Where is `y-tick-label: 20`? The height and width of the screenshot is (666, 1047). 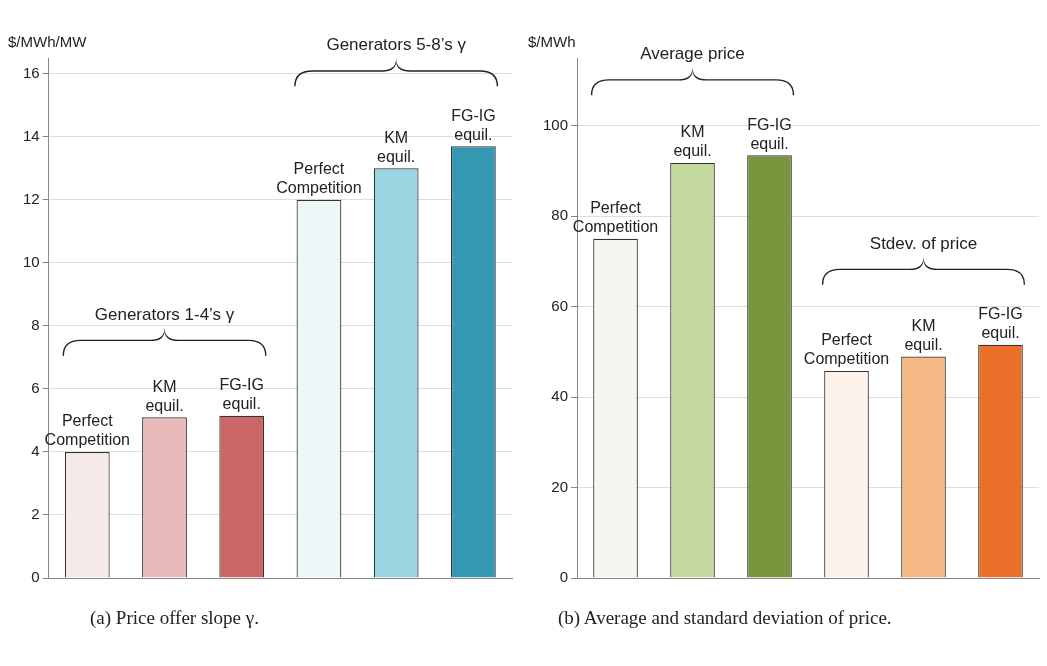
y-tick-label: 20 is located at coordinates (560, 486).